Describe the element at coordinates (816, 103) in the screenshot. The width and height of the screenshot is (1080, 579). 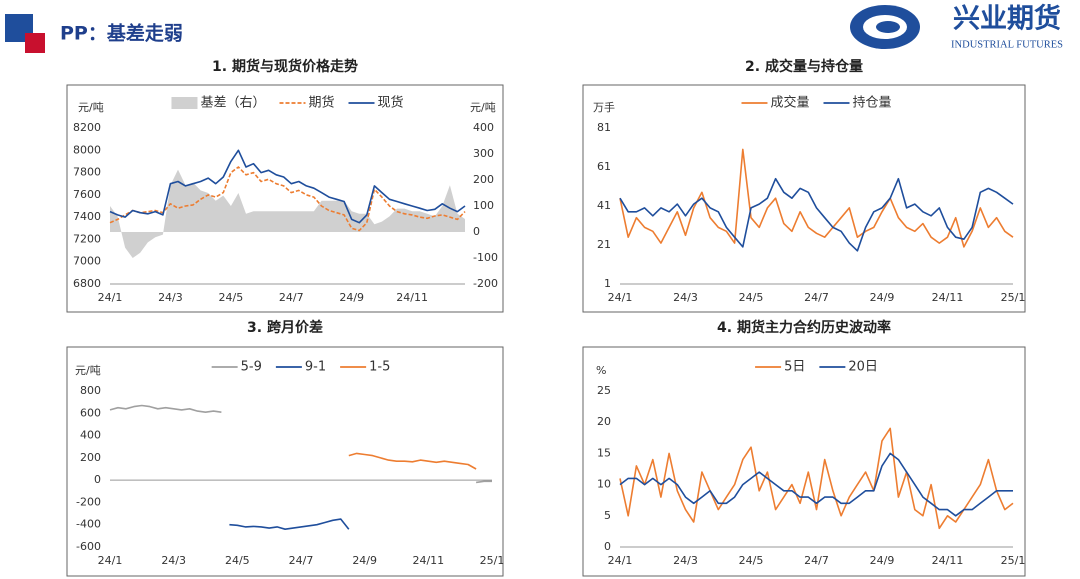
I see `legend: 成交量 持仓量` at that location.